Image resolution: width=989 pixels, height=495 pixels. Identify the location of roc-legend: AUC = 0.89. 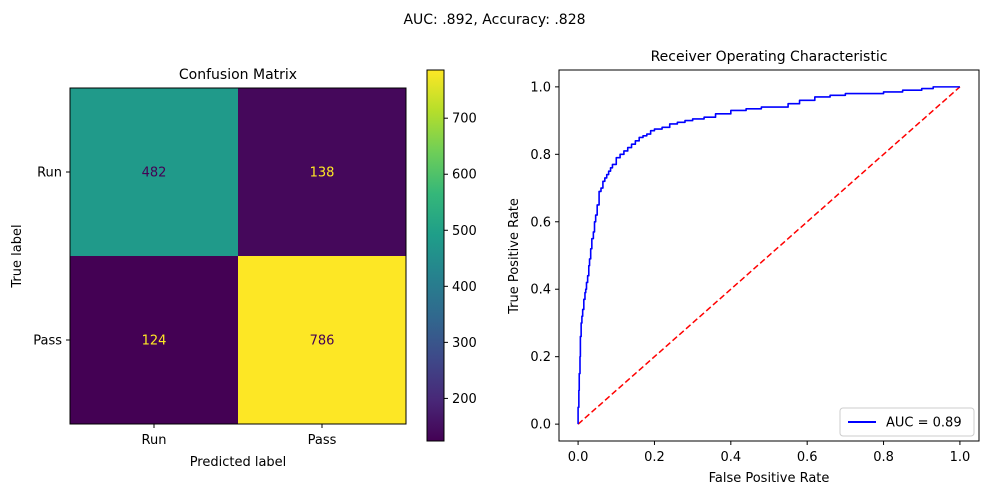
(907, 422).